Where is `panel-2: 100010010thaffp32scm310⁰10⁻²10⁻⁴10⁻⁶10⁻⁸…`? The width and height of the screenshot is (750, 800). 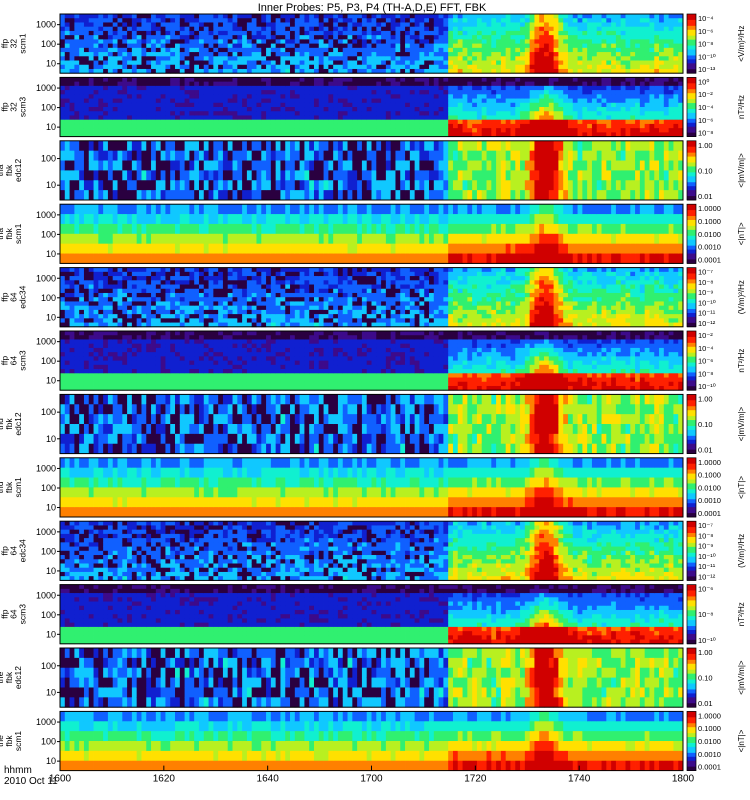
panel-2: 100010010thaffp32scm310⁰10⁻²10⁻⁴10⁻⁶10⁻⁸… is located at coordinates (373, 107).